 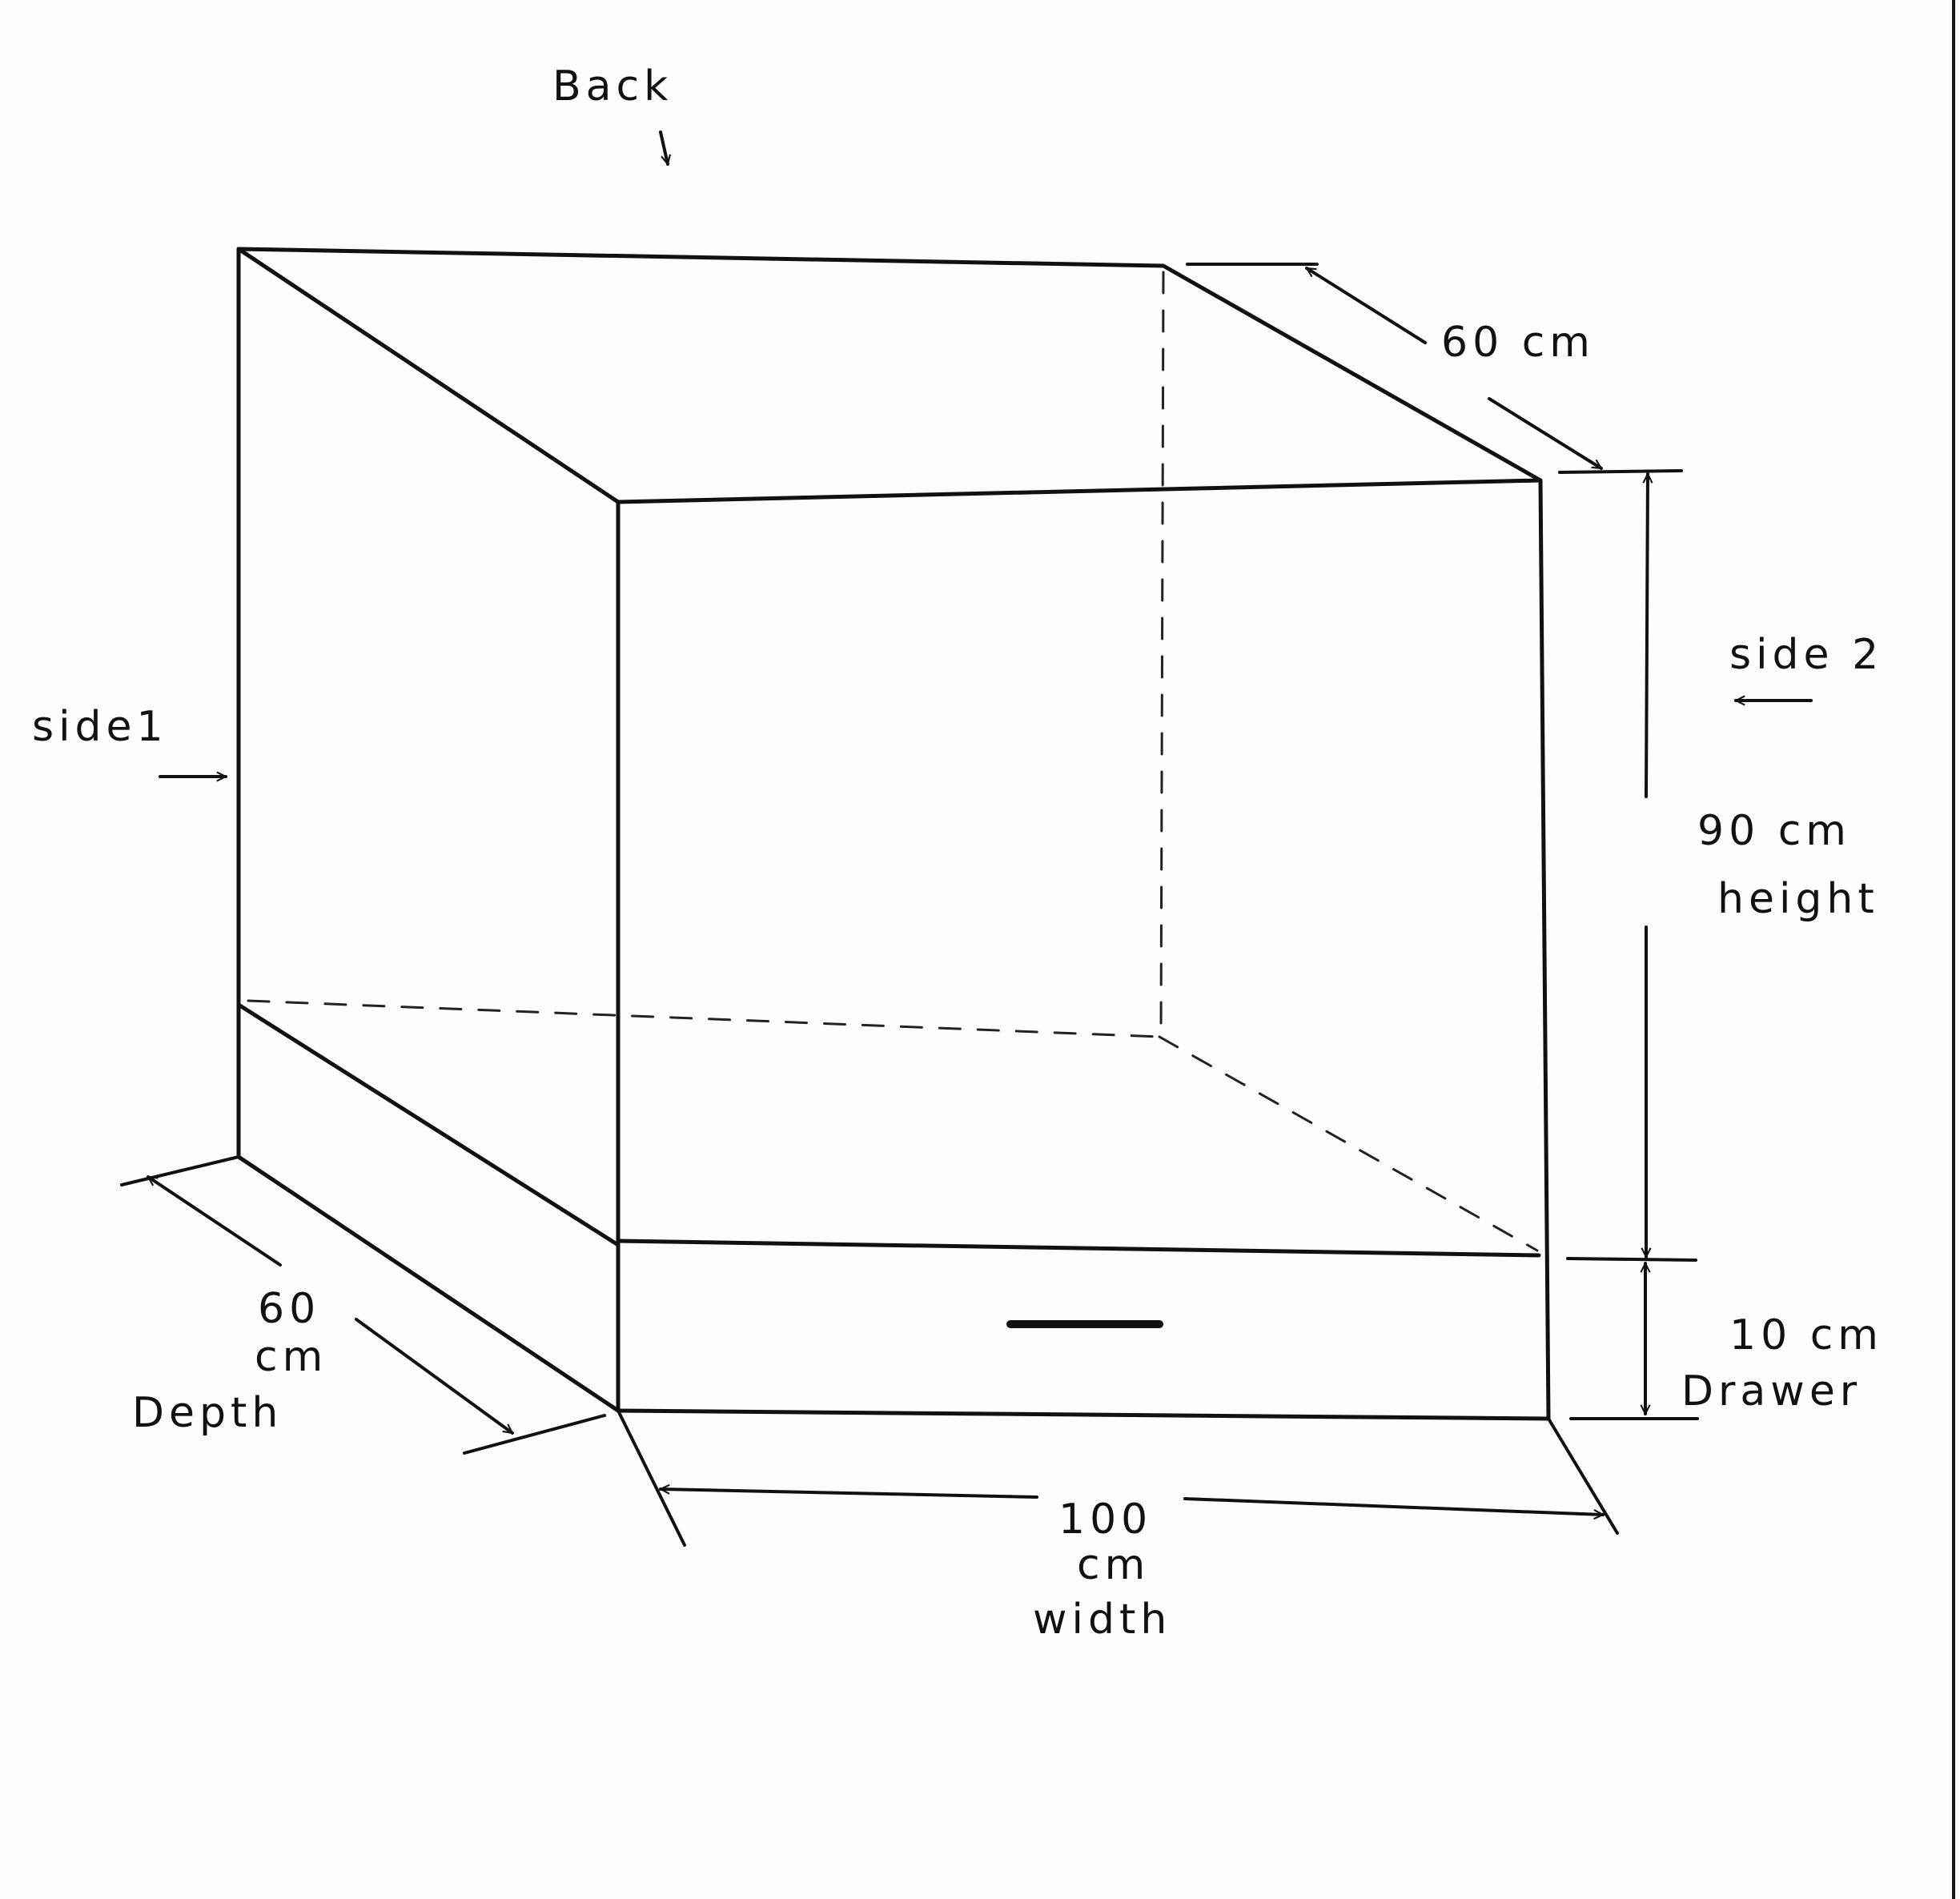 I want to click on width-value-label: 100, so click(x=1105, y=1520).